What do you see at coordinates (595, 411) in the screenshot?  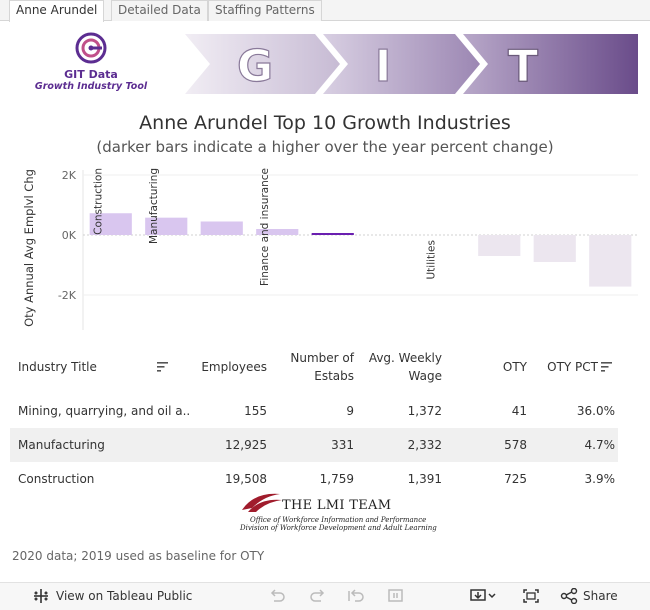 I see `cell-oty-pct: 36.0%` at bounding box center [595, 411].